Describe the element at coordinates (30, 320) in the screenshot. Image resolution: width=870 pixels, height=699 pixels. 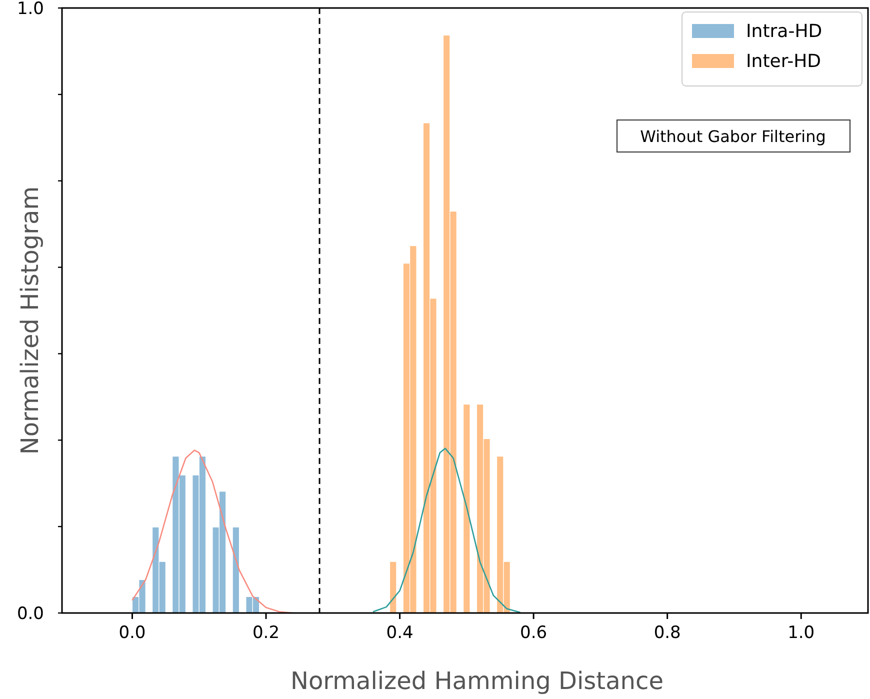
I see `y-axis-title: Normalized Histogram` at that location.